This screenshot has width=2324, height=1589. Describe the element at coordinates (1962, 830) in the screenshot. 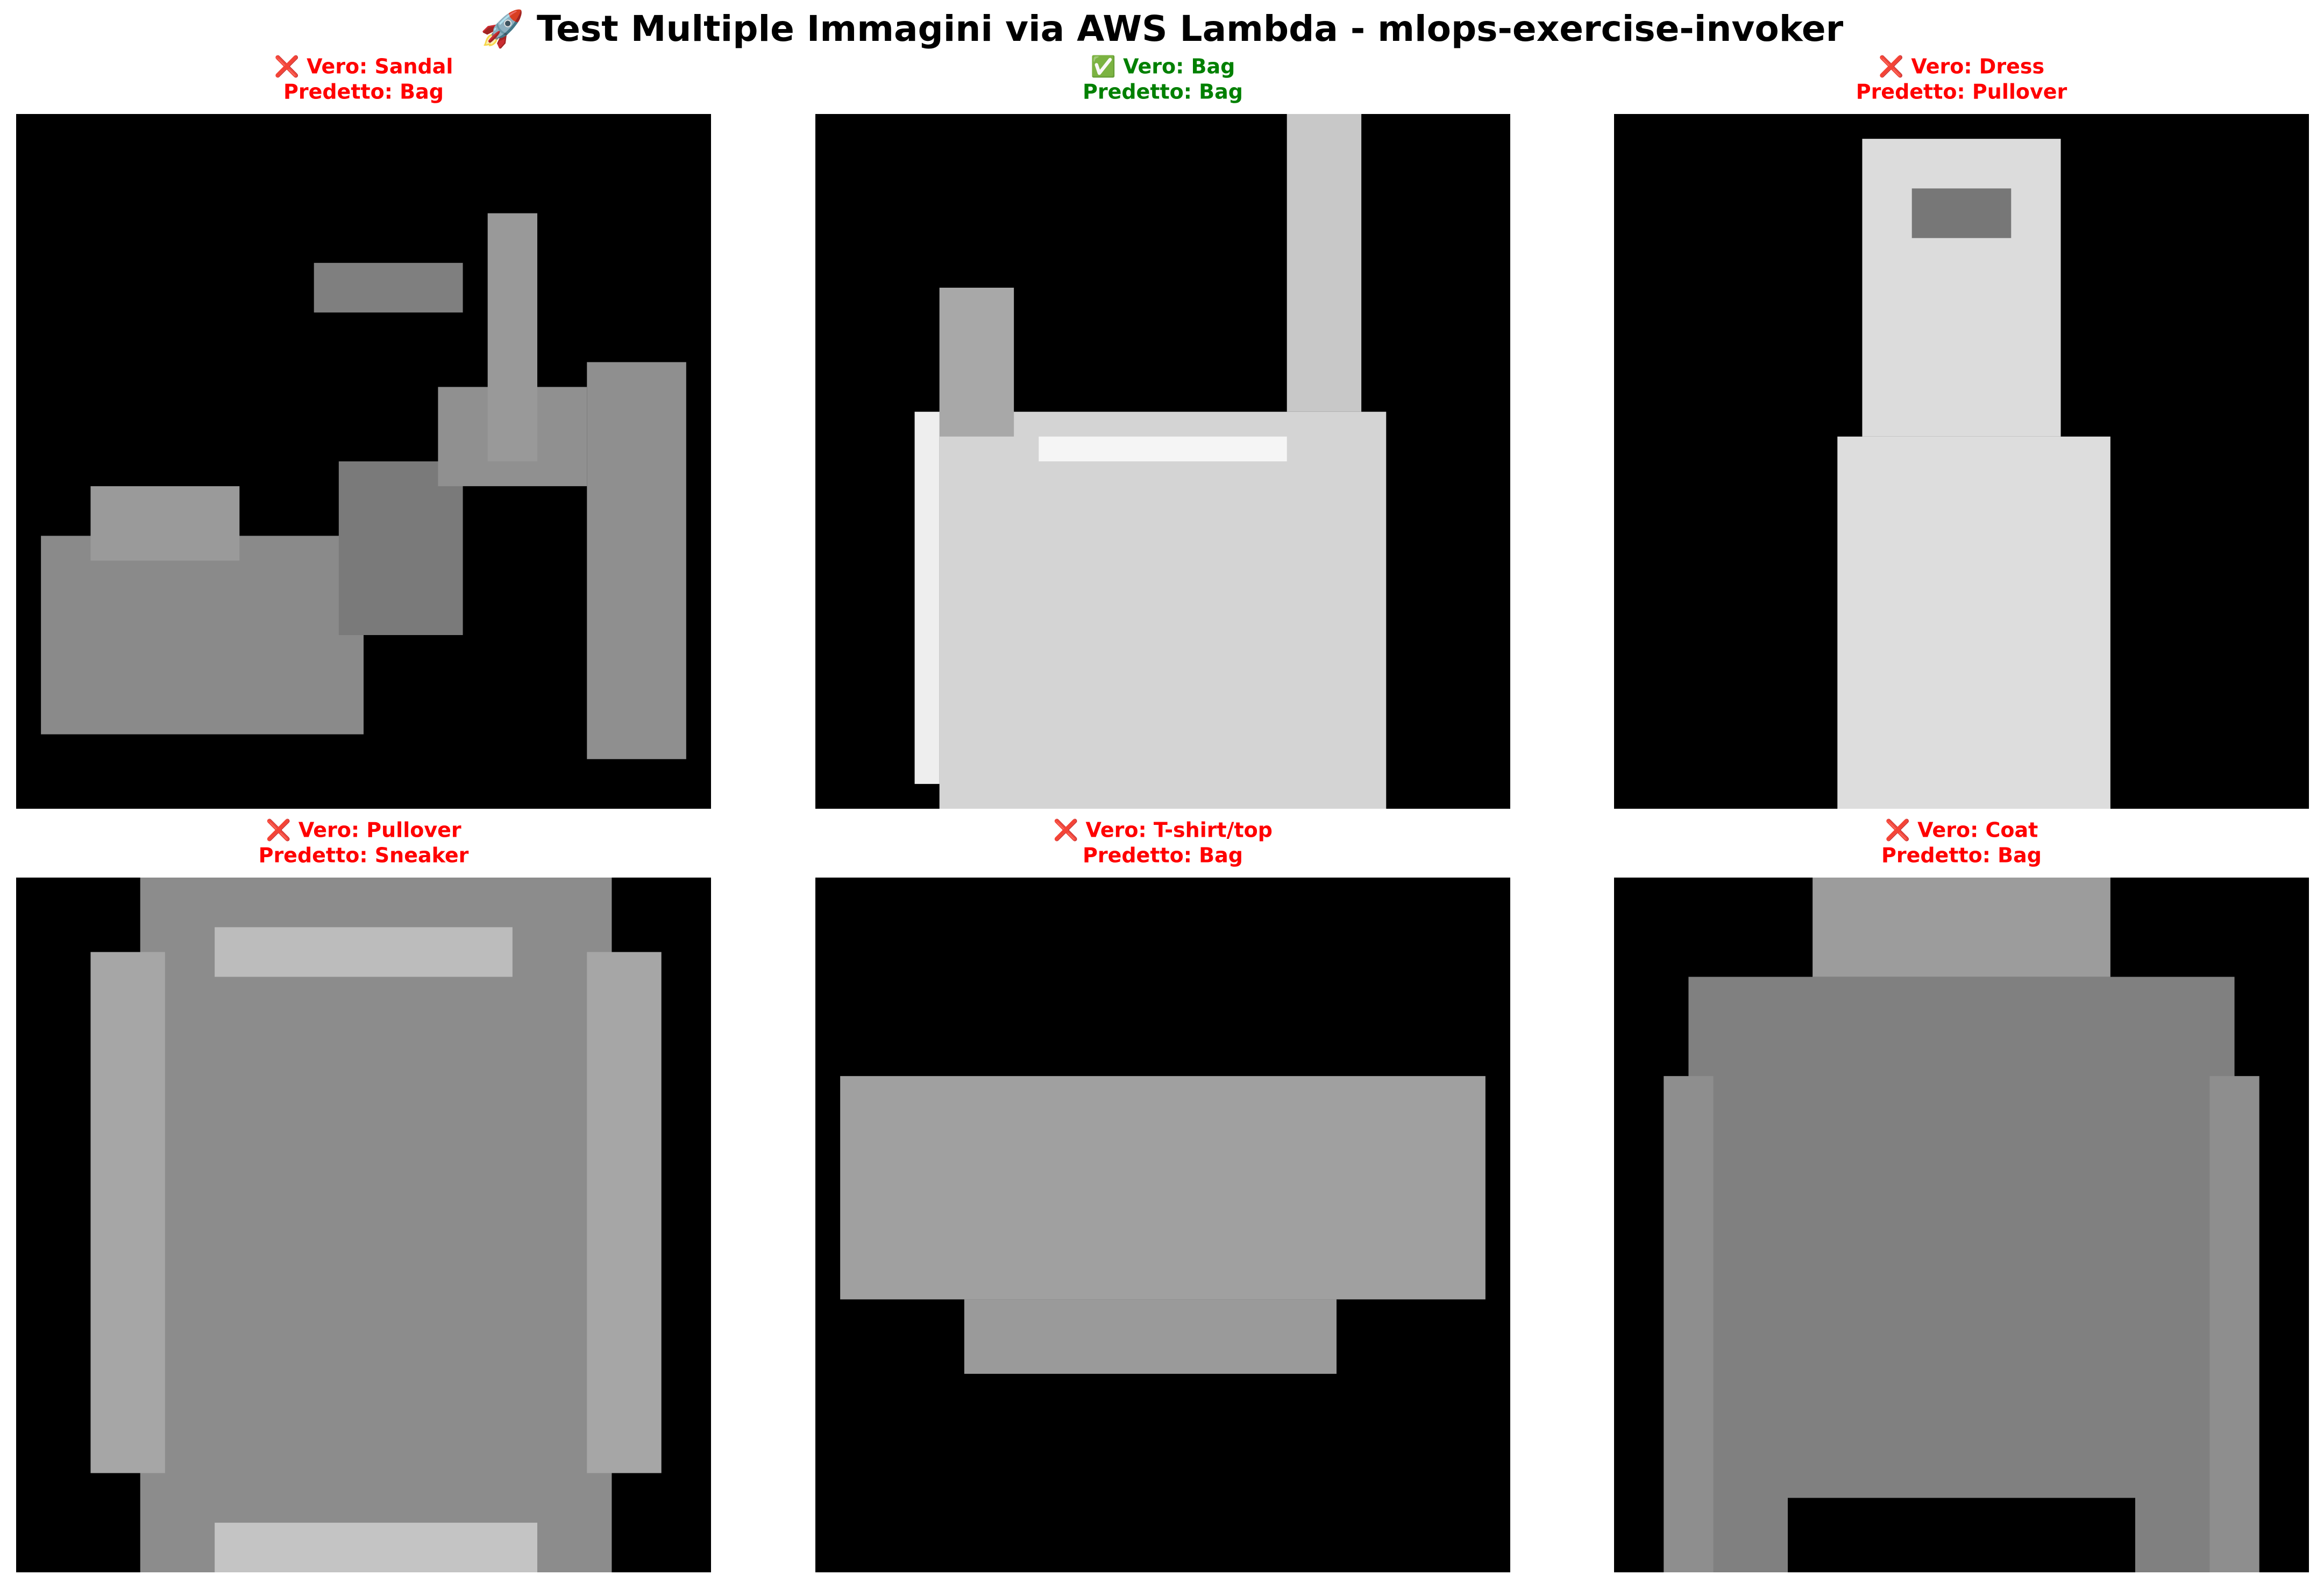

I see `panel-title-true: ❌ Vero: Coat` at that location.